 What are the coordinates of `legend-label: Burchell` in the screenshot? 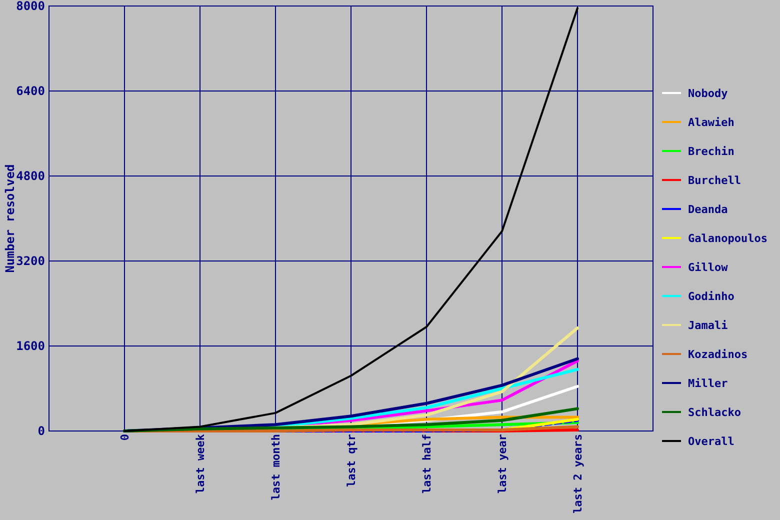 It's located at (714, 180).